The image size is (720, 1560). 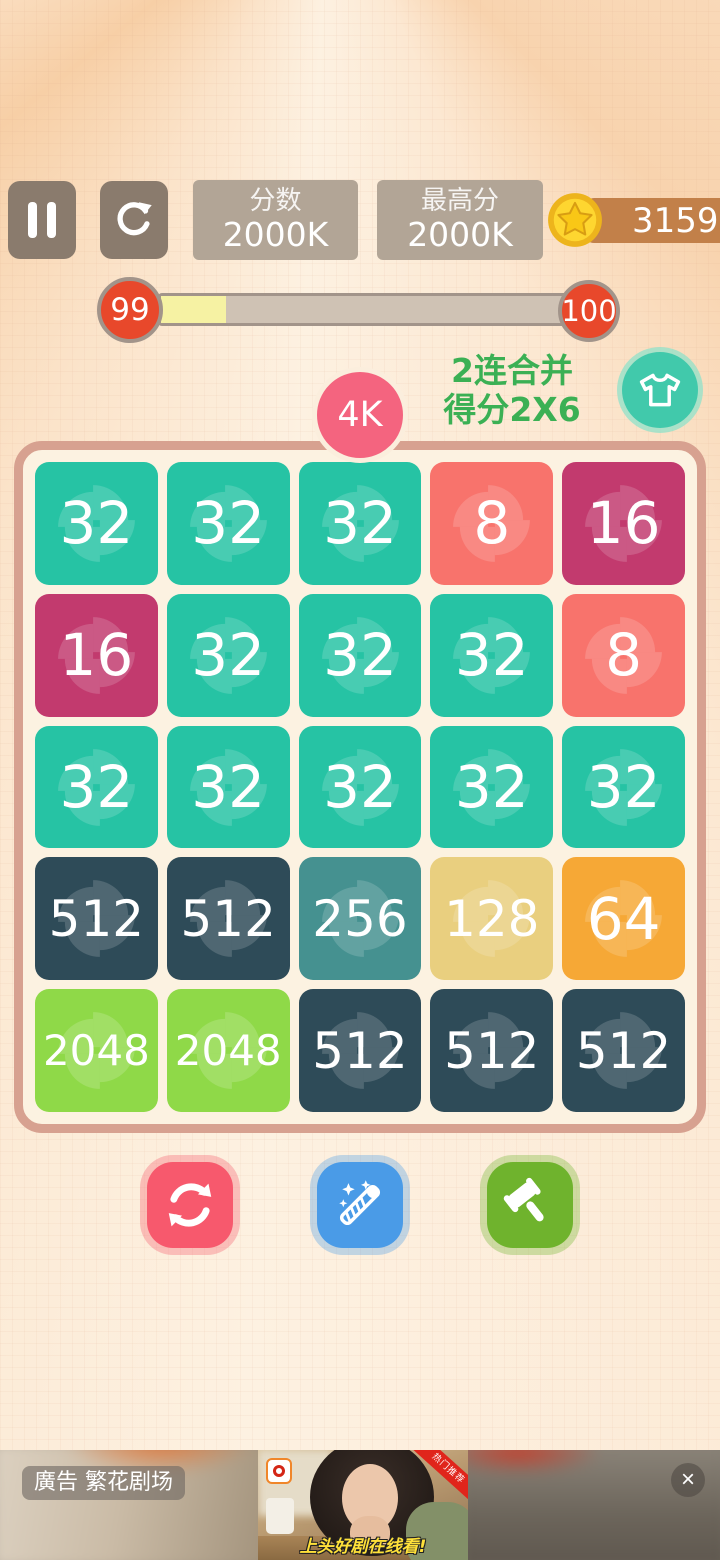 I want to click on combo-hint-line2: 得分2X6, so click(x=512, y=409).